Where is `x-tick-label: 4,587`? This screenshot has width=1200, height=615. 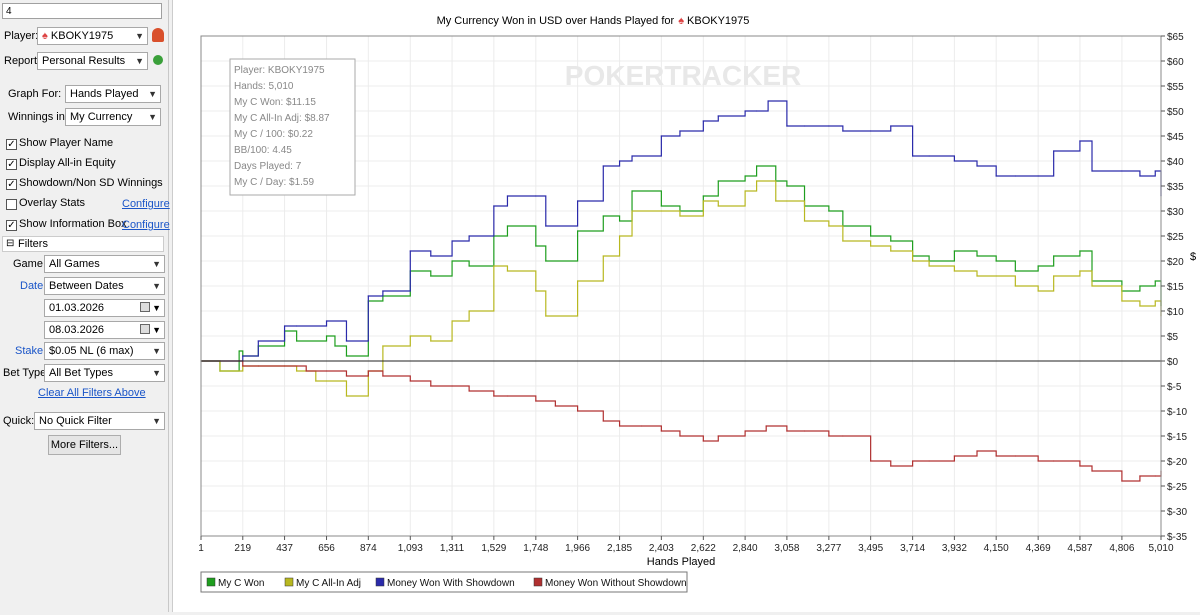
x-tick-label: 4,587 is located at coordinates (1079, 548).